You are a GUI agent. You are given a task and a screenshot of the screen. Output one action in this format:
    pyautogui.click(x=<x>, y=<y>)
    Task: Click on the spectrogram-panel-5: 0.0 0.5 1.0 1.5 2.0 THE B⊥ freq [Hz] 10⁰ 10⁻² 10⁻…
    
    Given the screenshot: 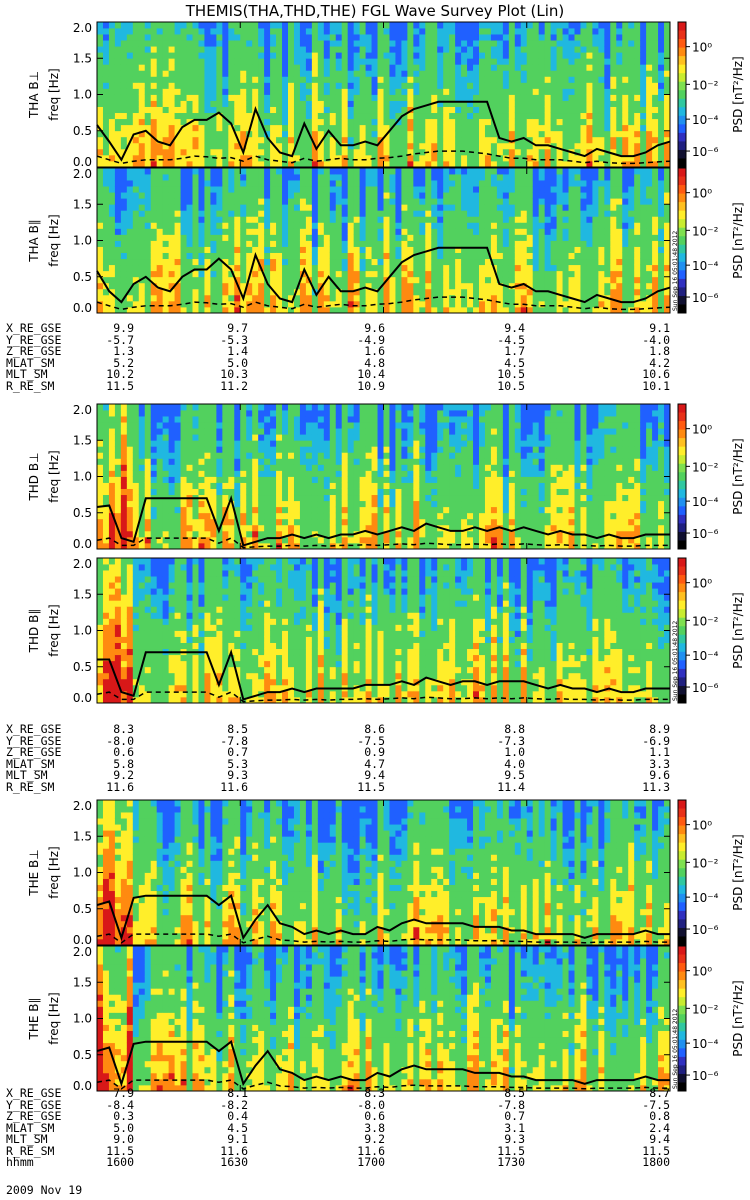 What is the action you would take?
    pyautogui.click(x=386, y=873)
    